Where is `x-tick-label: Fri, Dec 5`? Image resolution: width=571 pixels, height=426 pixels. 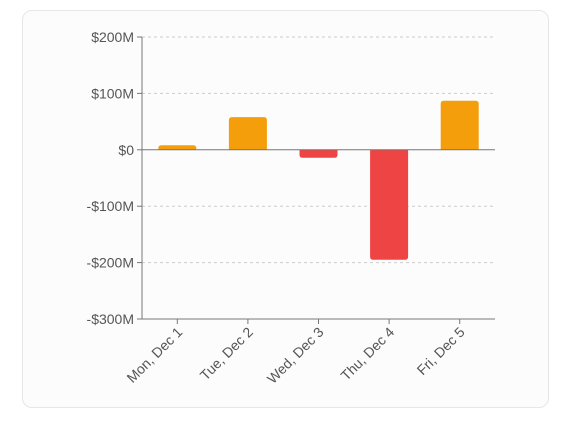
x-tick-label: Fri, Dec 5 is located at coordinates (441, 351).